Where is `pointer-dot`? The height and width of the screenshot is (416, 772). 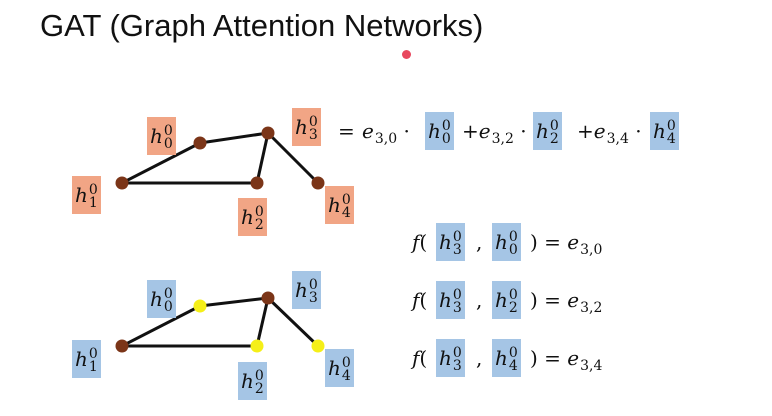 pointer-dot is located at coordinates (406, 54).